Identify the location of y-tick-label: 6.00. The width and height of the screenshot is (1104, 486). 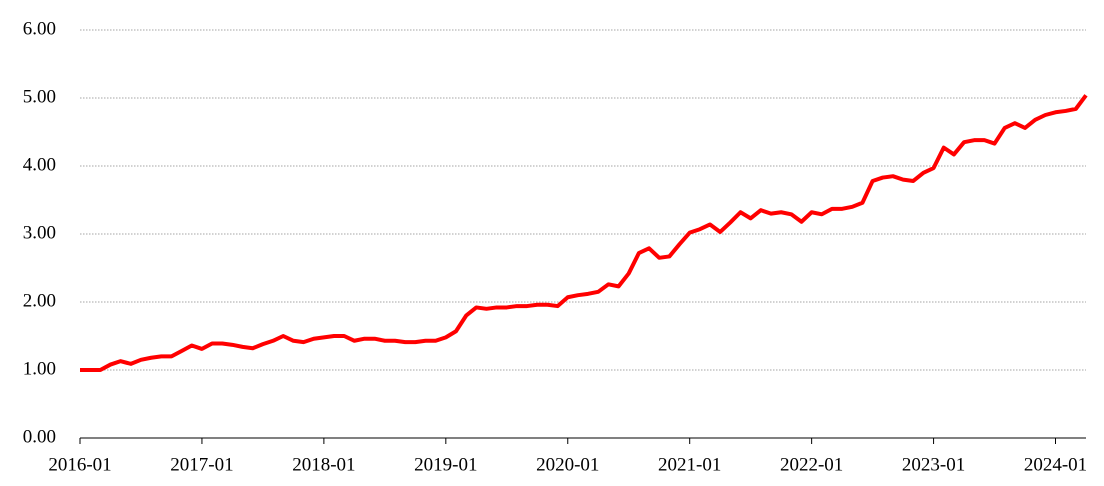
(39, 28).